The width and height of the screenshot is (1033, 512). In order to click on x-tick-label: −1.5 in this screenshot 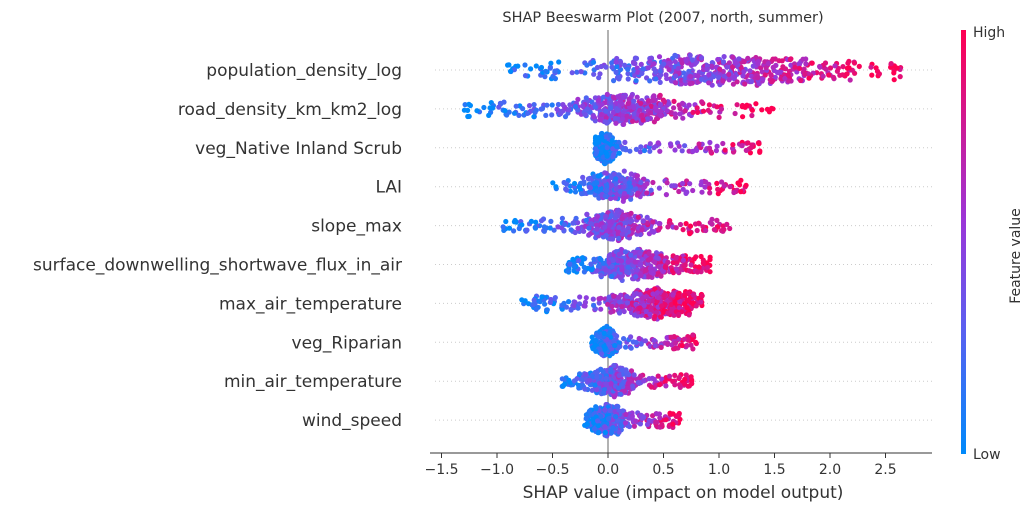, I will do `click(442, 470)`.